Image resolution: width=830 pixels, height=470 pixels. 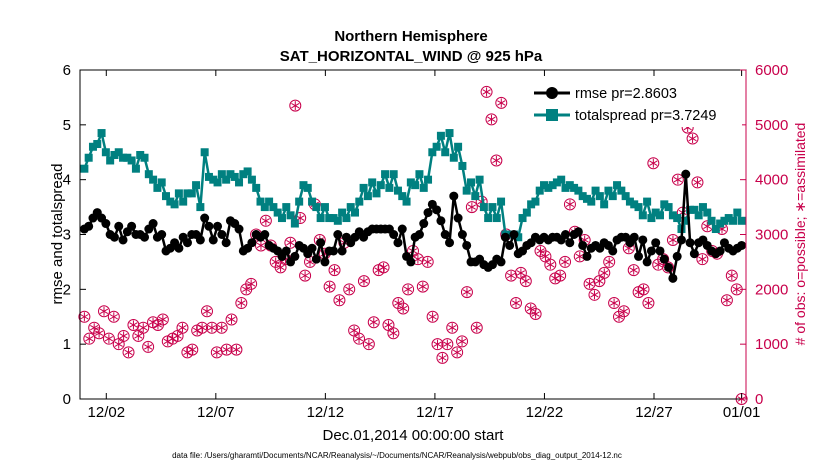 What do you see at coordinates (634, 103) in the screenshot?
I see `legend: rmse pr=2.8603 totalspread pr=3.7249` at bounding box center [634, 103].